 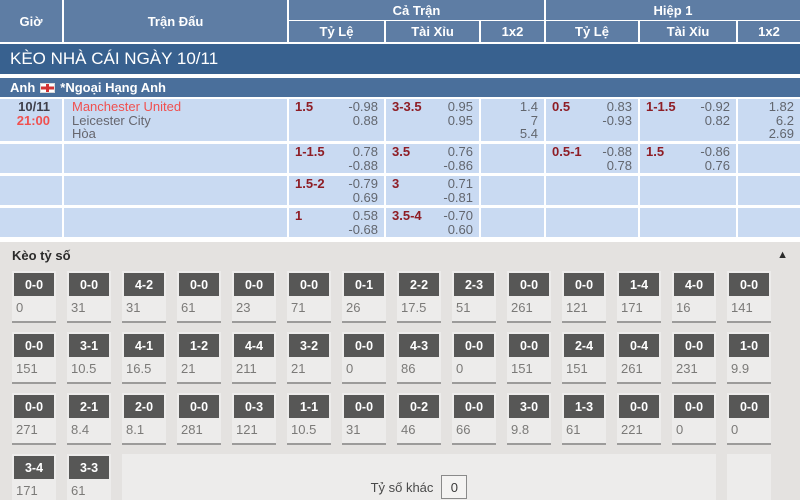 What do you see at coordinates (188, 307) in the screenshot?
I see `score-odds: 61` at bounding box center [188, 307].